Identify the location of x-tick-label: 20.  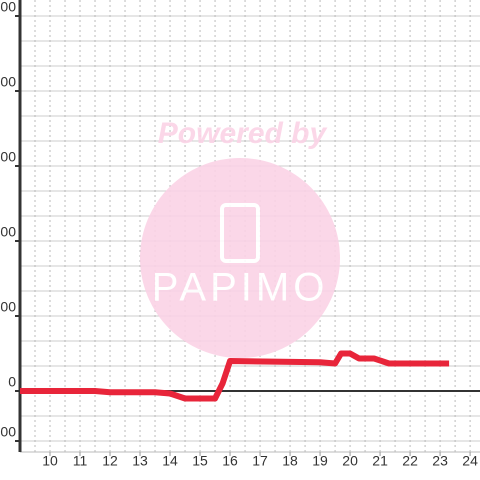
(350, 461).